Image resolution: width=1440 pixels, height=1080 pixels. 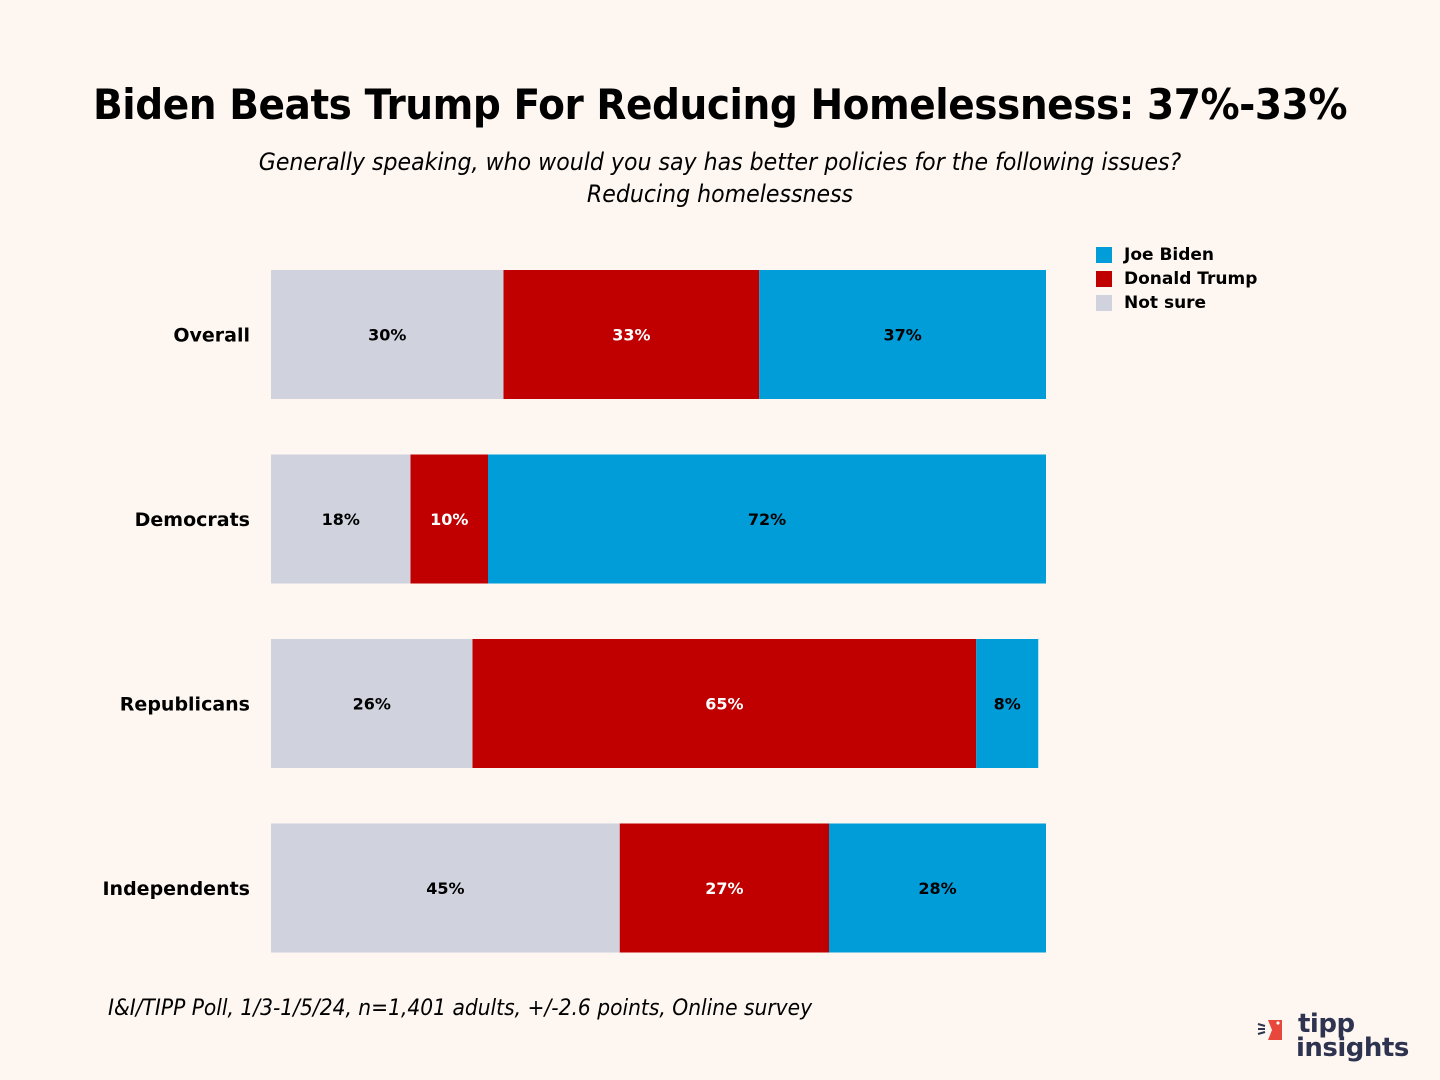 I want to click on data-label-republicans-not-sure: 26%, so click(x=372, y=704).